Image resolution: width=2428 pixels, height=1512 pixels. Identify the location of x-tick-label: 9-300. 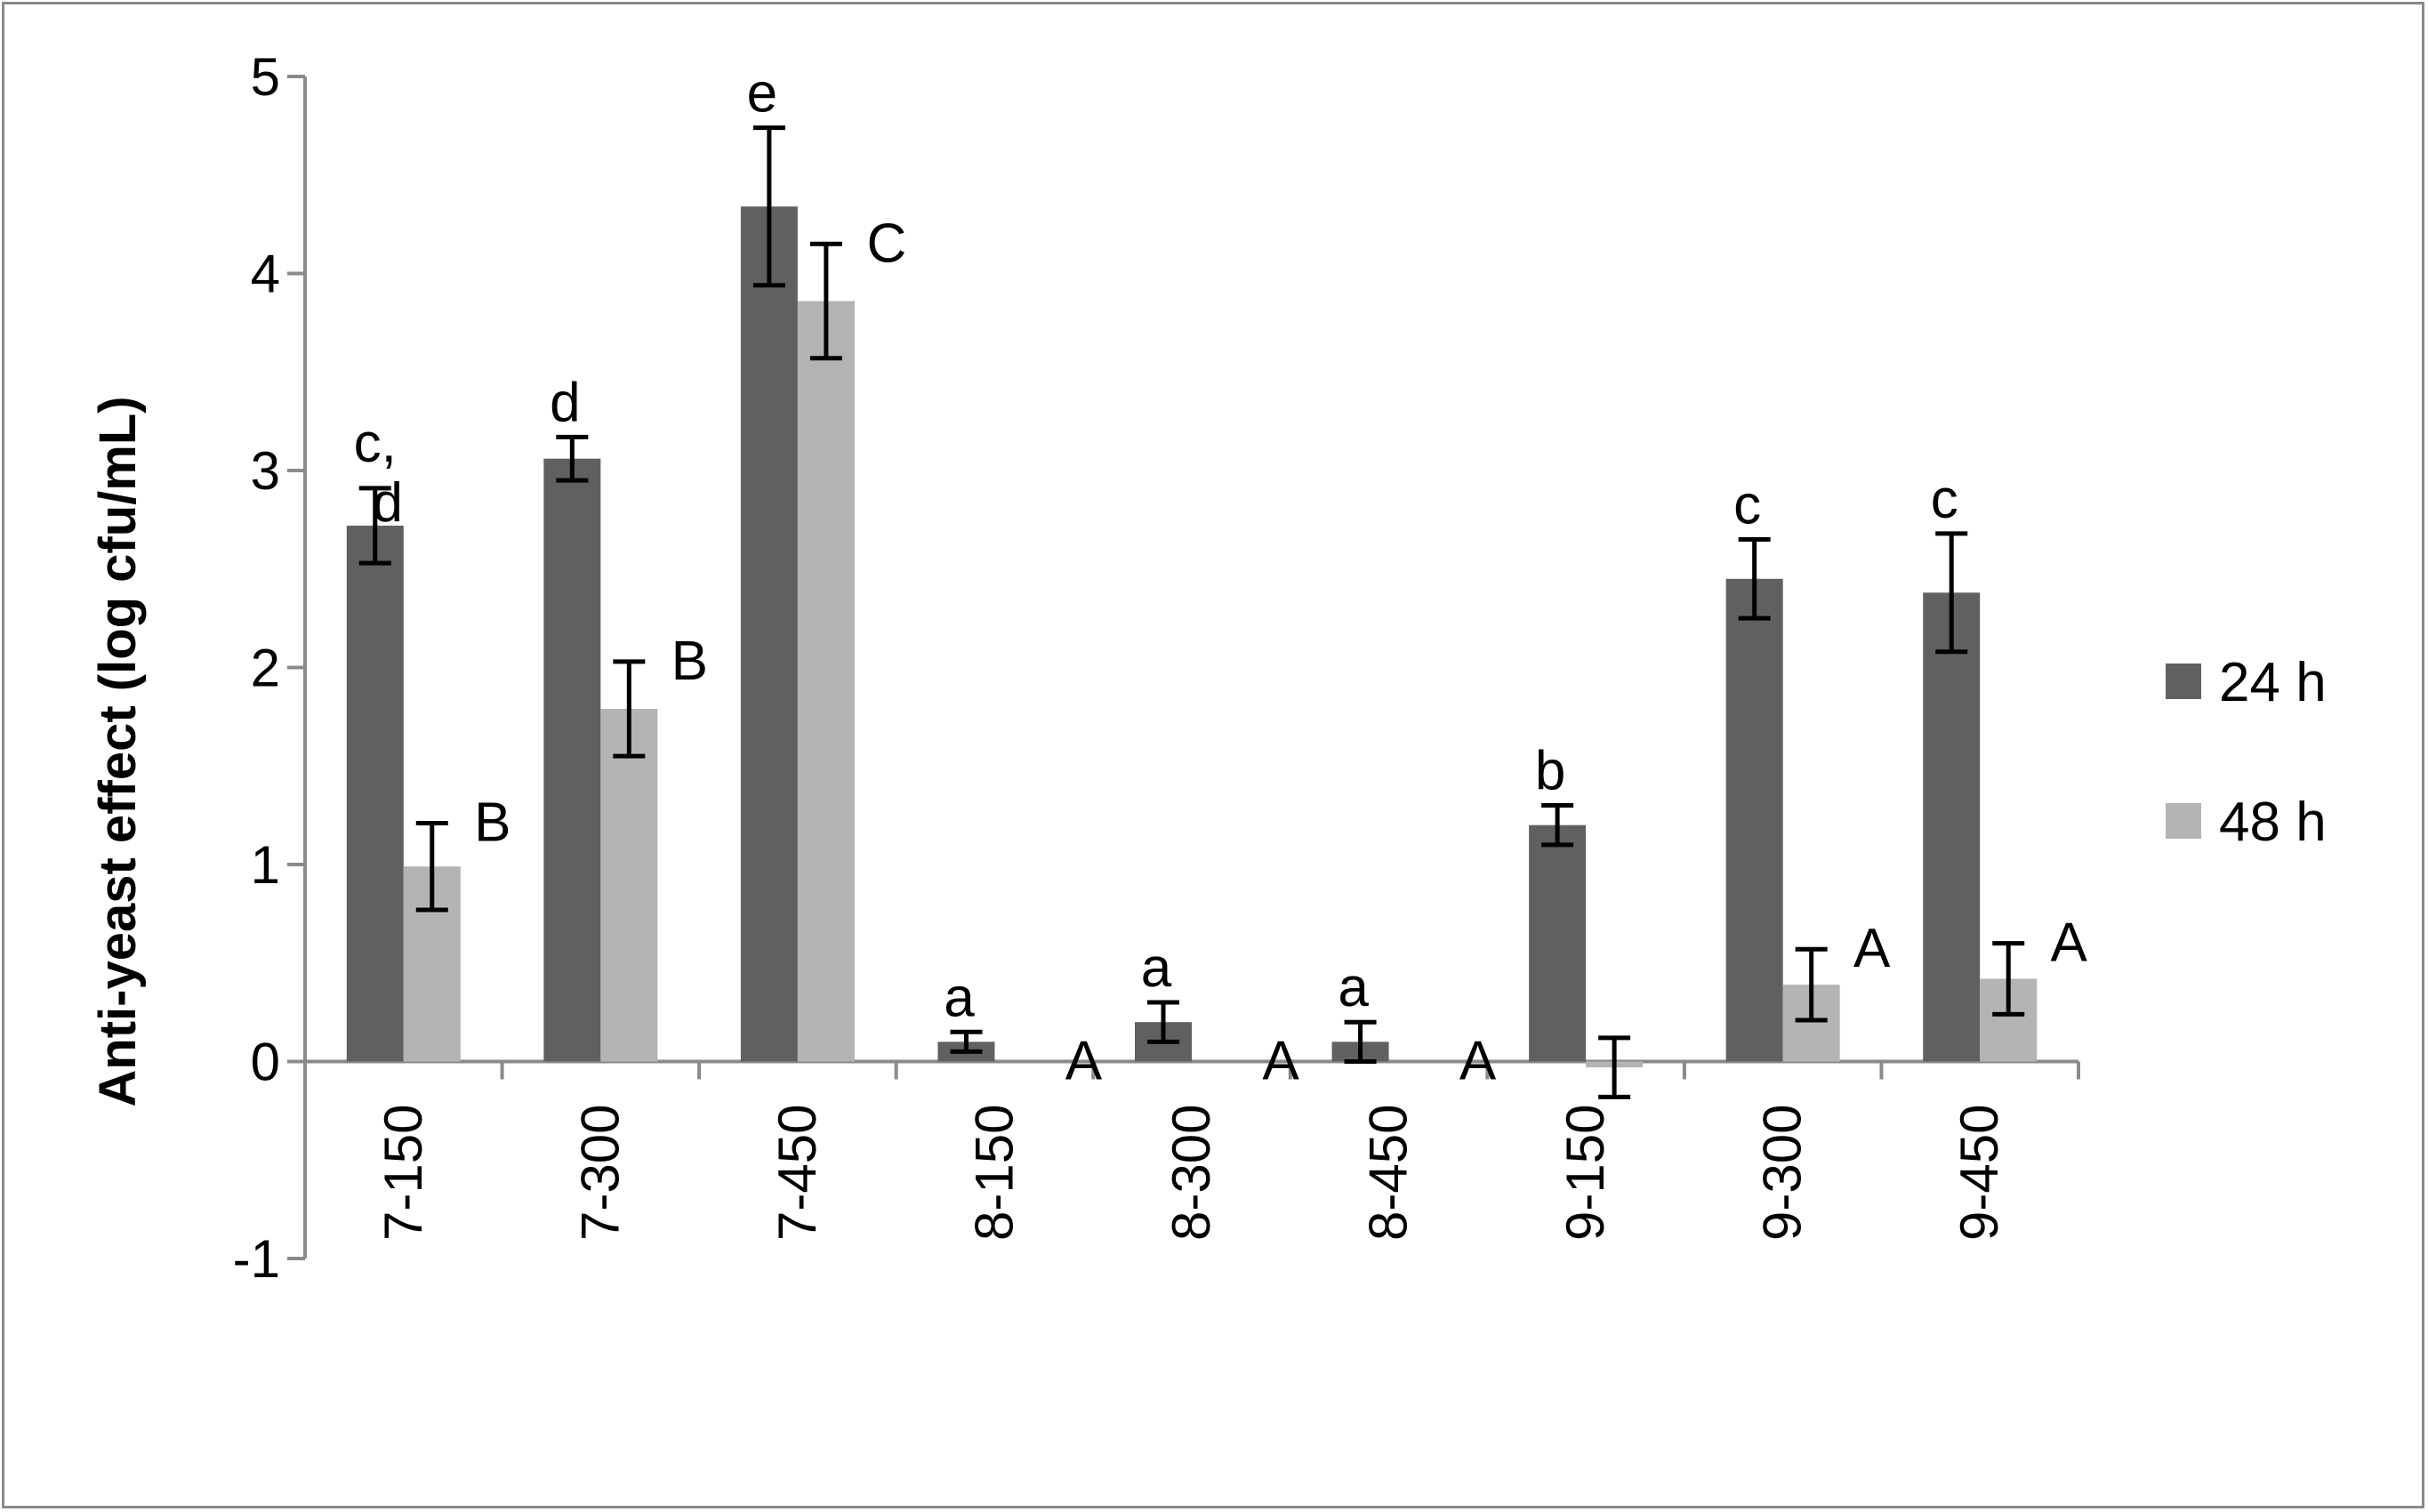
(1783, 1172).